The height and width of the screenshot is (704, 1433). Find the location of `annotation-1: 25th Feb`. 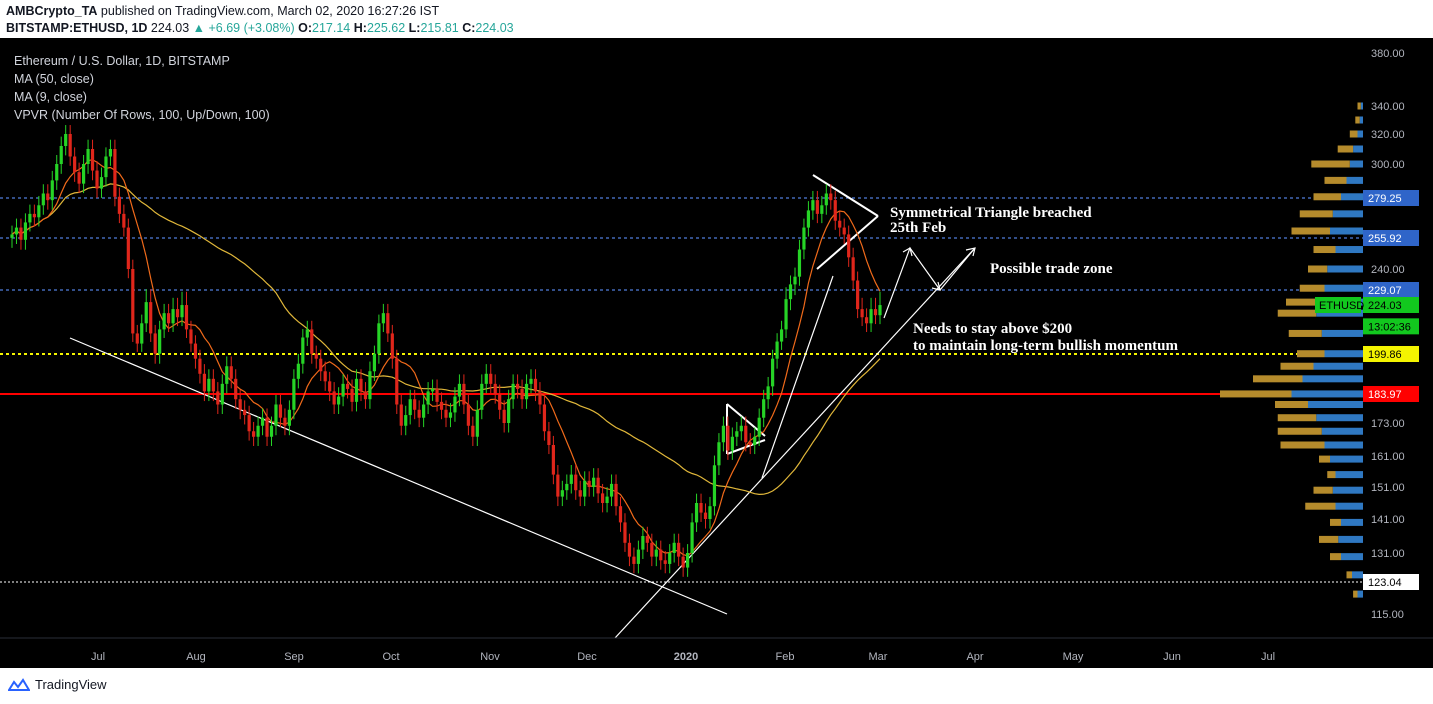

annotation-1: 25th Feb is located at coordinates (918, 228).